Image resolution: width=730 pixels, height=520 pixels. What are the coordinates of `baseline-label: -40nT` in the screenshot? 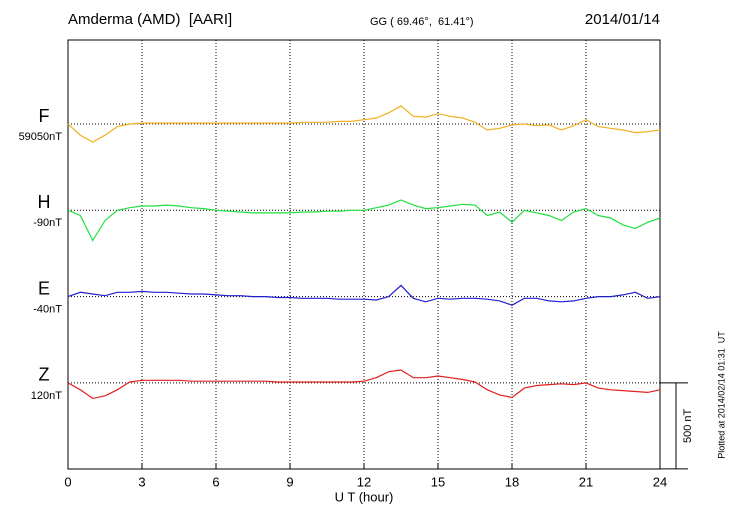 It's located at (47, 310).